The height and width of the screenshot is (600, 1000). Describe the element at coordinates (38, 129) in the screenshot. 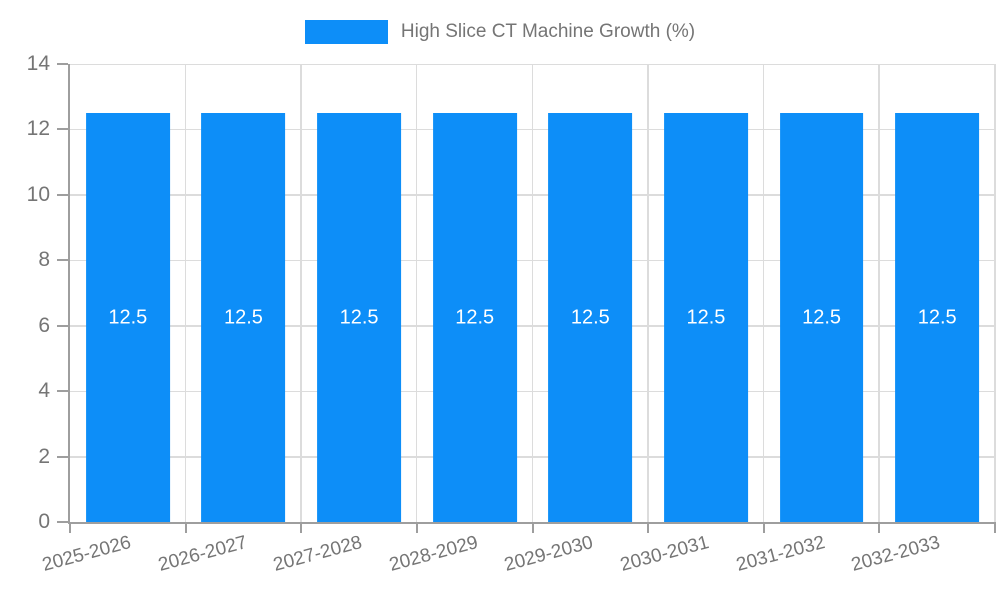

I see `y-axis-tick-label: 12` at that location.